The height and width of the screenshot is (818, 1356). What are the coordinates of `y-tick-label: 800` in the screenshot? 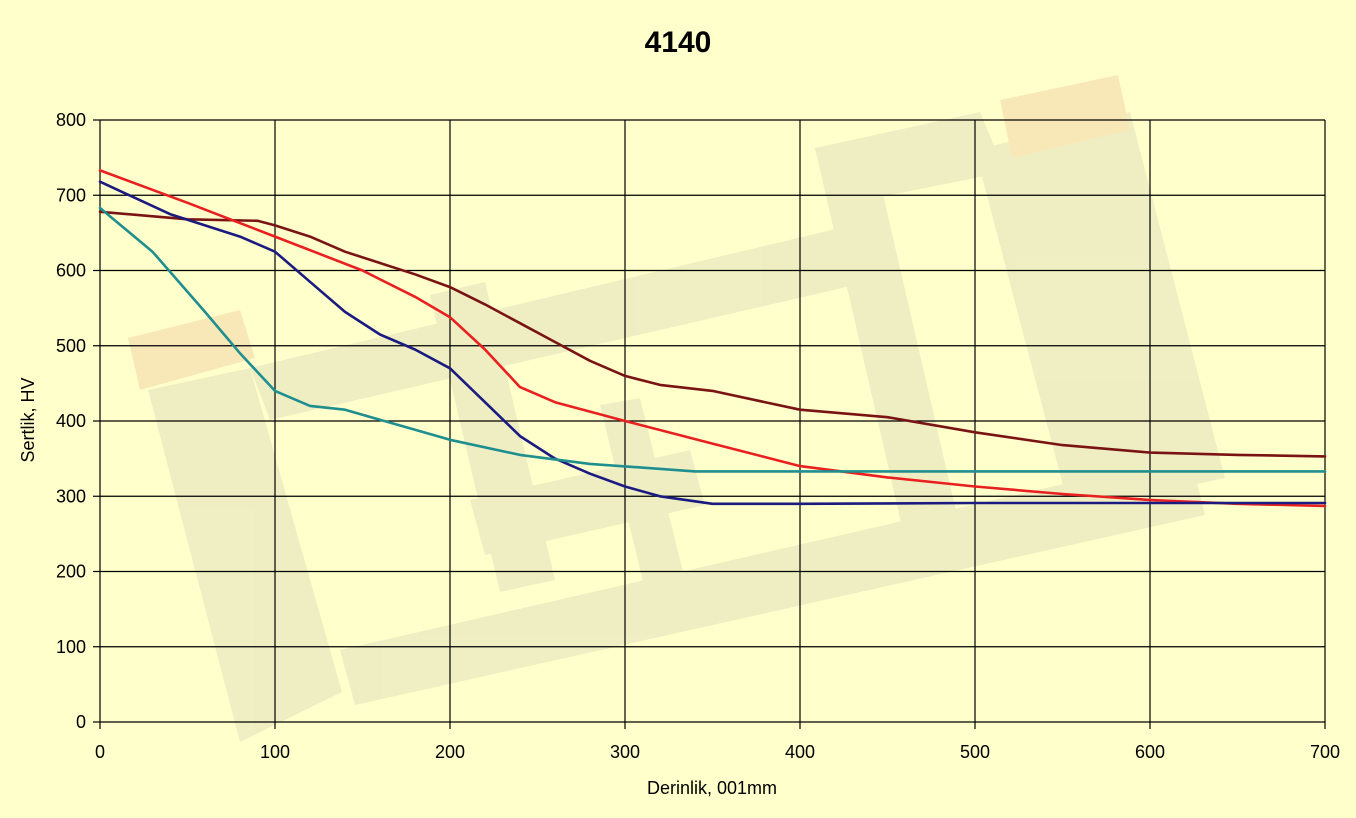 It's located at (71, 120).